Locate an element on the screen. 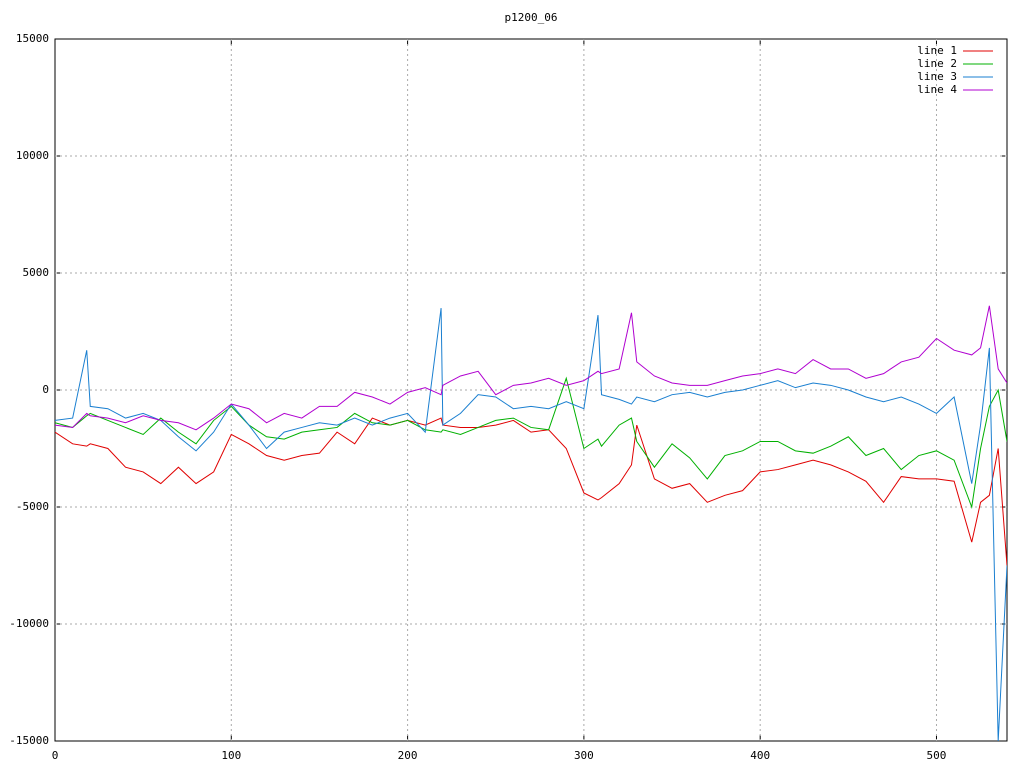 The width and height of the screenshot is (1024, 768). x-tick-label: 200 is located at coordinates (408, 755).